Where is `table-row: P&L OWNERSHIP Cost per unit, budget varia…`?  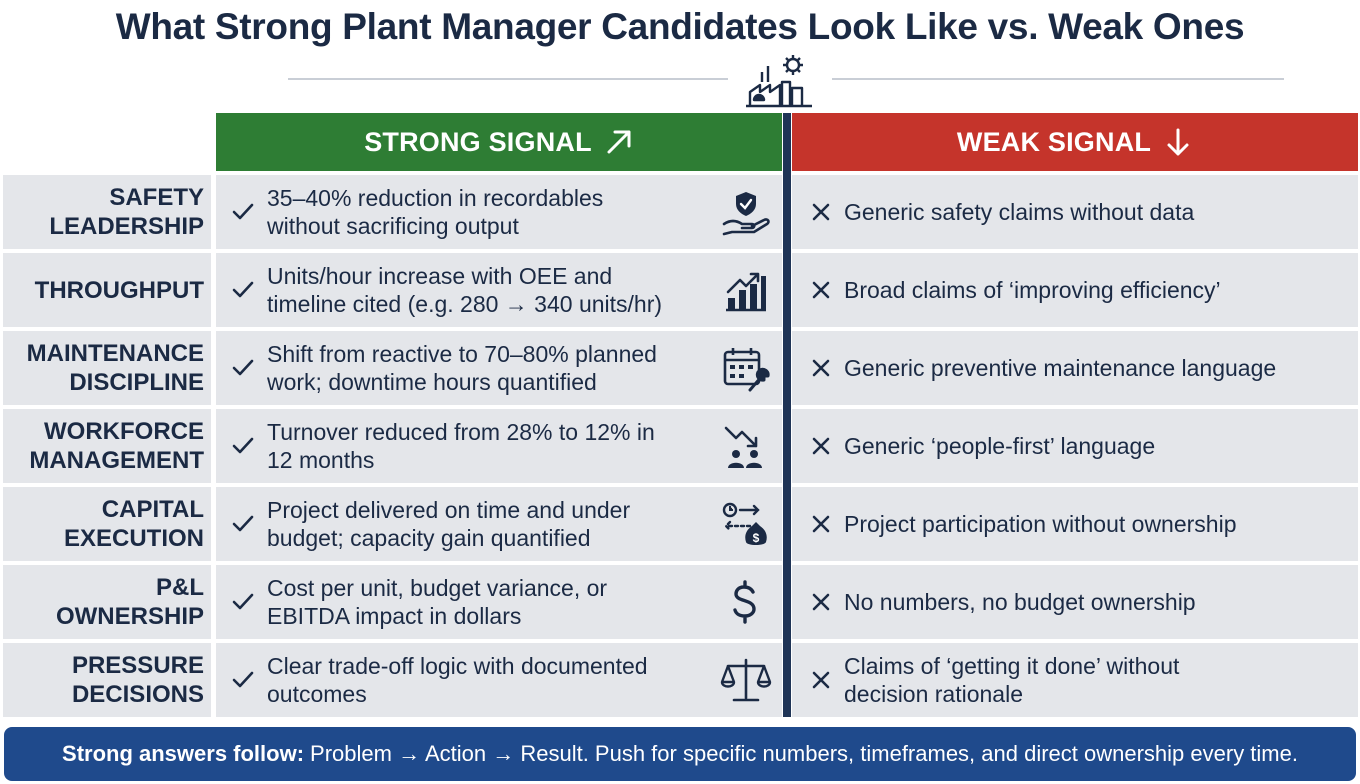
table-row: P&L OWNERSHIP Cost per unit, budget varia… is located at coordinates (680, 602).